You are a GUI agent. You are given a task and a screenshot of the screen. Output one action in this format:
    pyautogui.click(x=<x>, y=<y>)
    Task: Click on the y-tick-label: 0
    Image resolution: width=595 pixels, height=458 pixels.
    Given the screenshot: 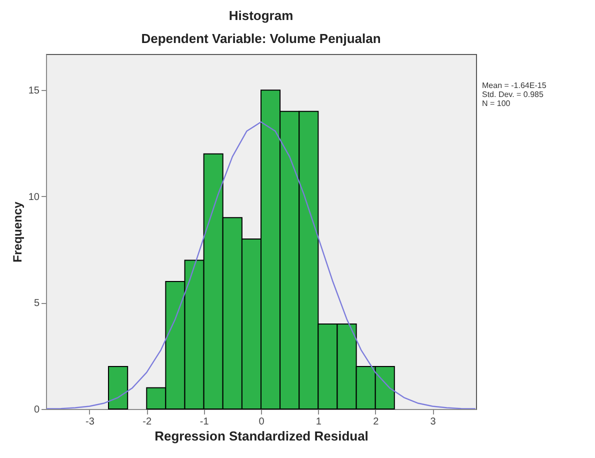 What is the action you would take?
    pyautogui.click(x=37, y=410)
    